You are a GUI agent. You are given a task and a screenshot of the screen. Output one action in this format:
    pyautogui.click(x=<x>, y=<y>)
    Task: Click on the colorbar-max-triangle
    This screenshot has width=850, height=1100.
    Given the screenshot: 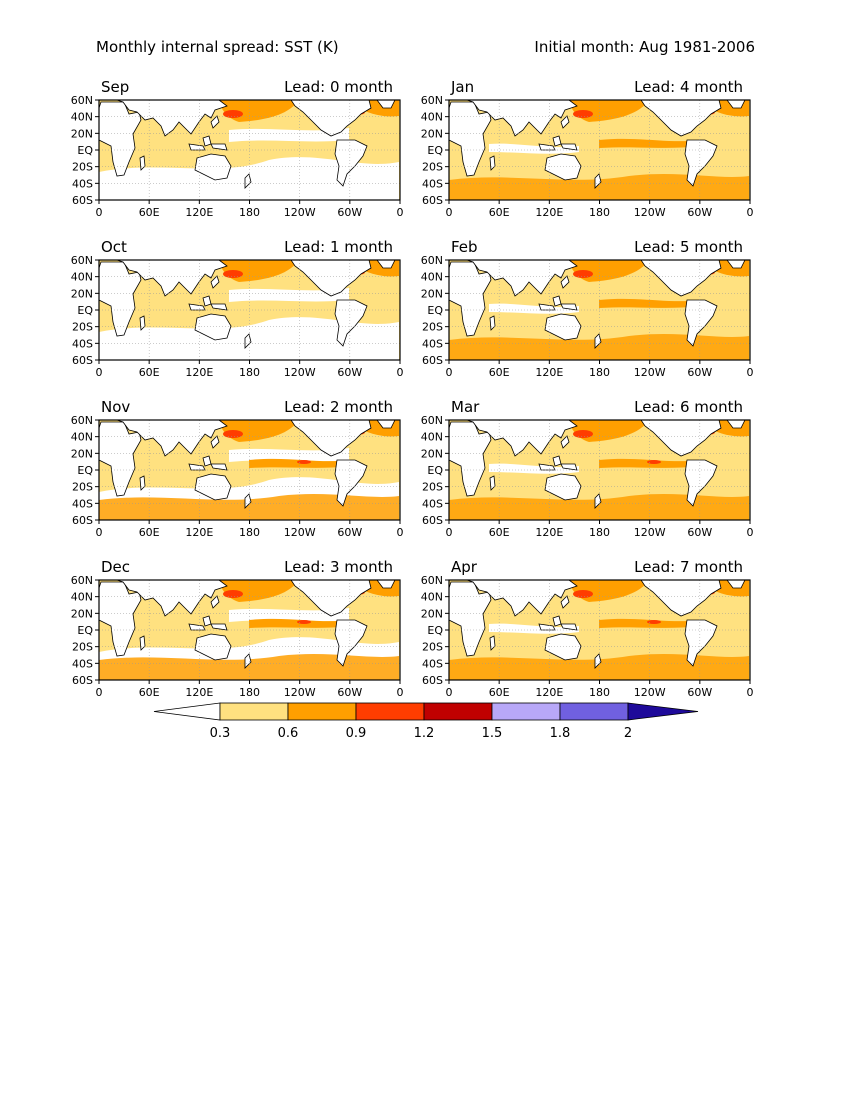 What is the action you would take?
    pyautogui.click(x=663, y=711)
    